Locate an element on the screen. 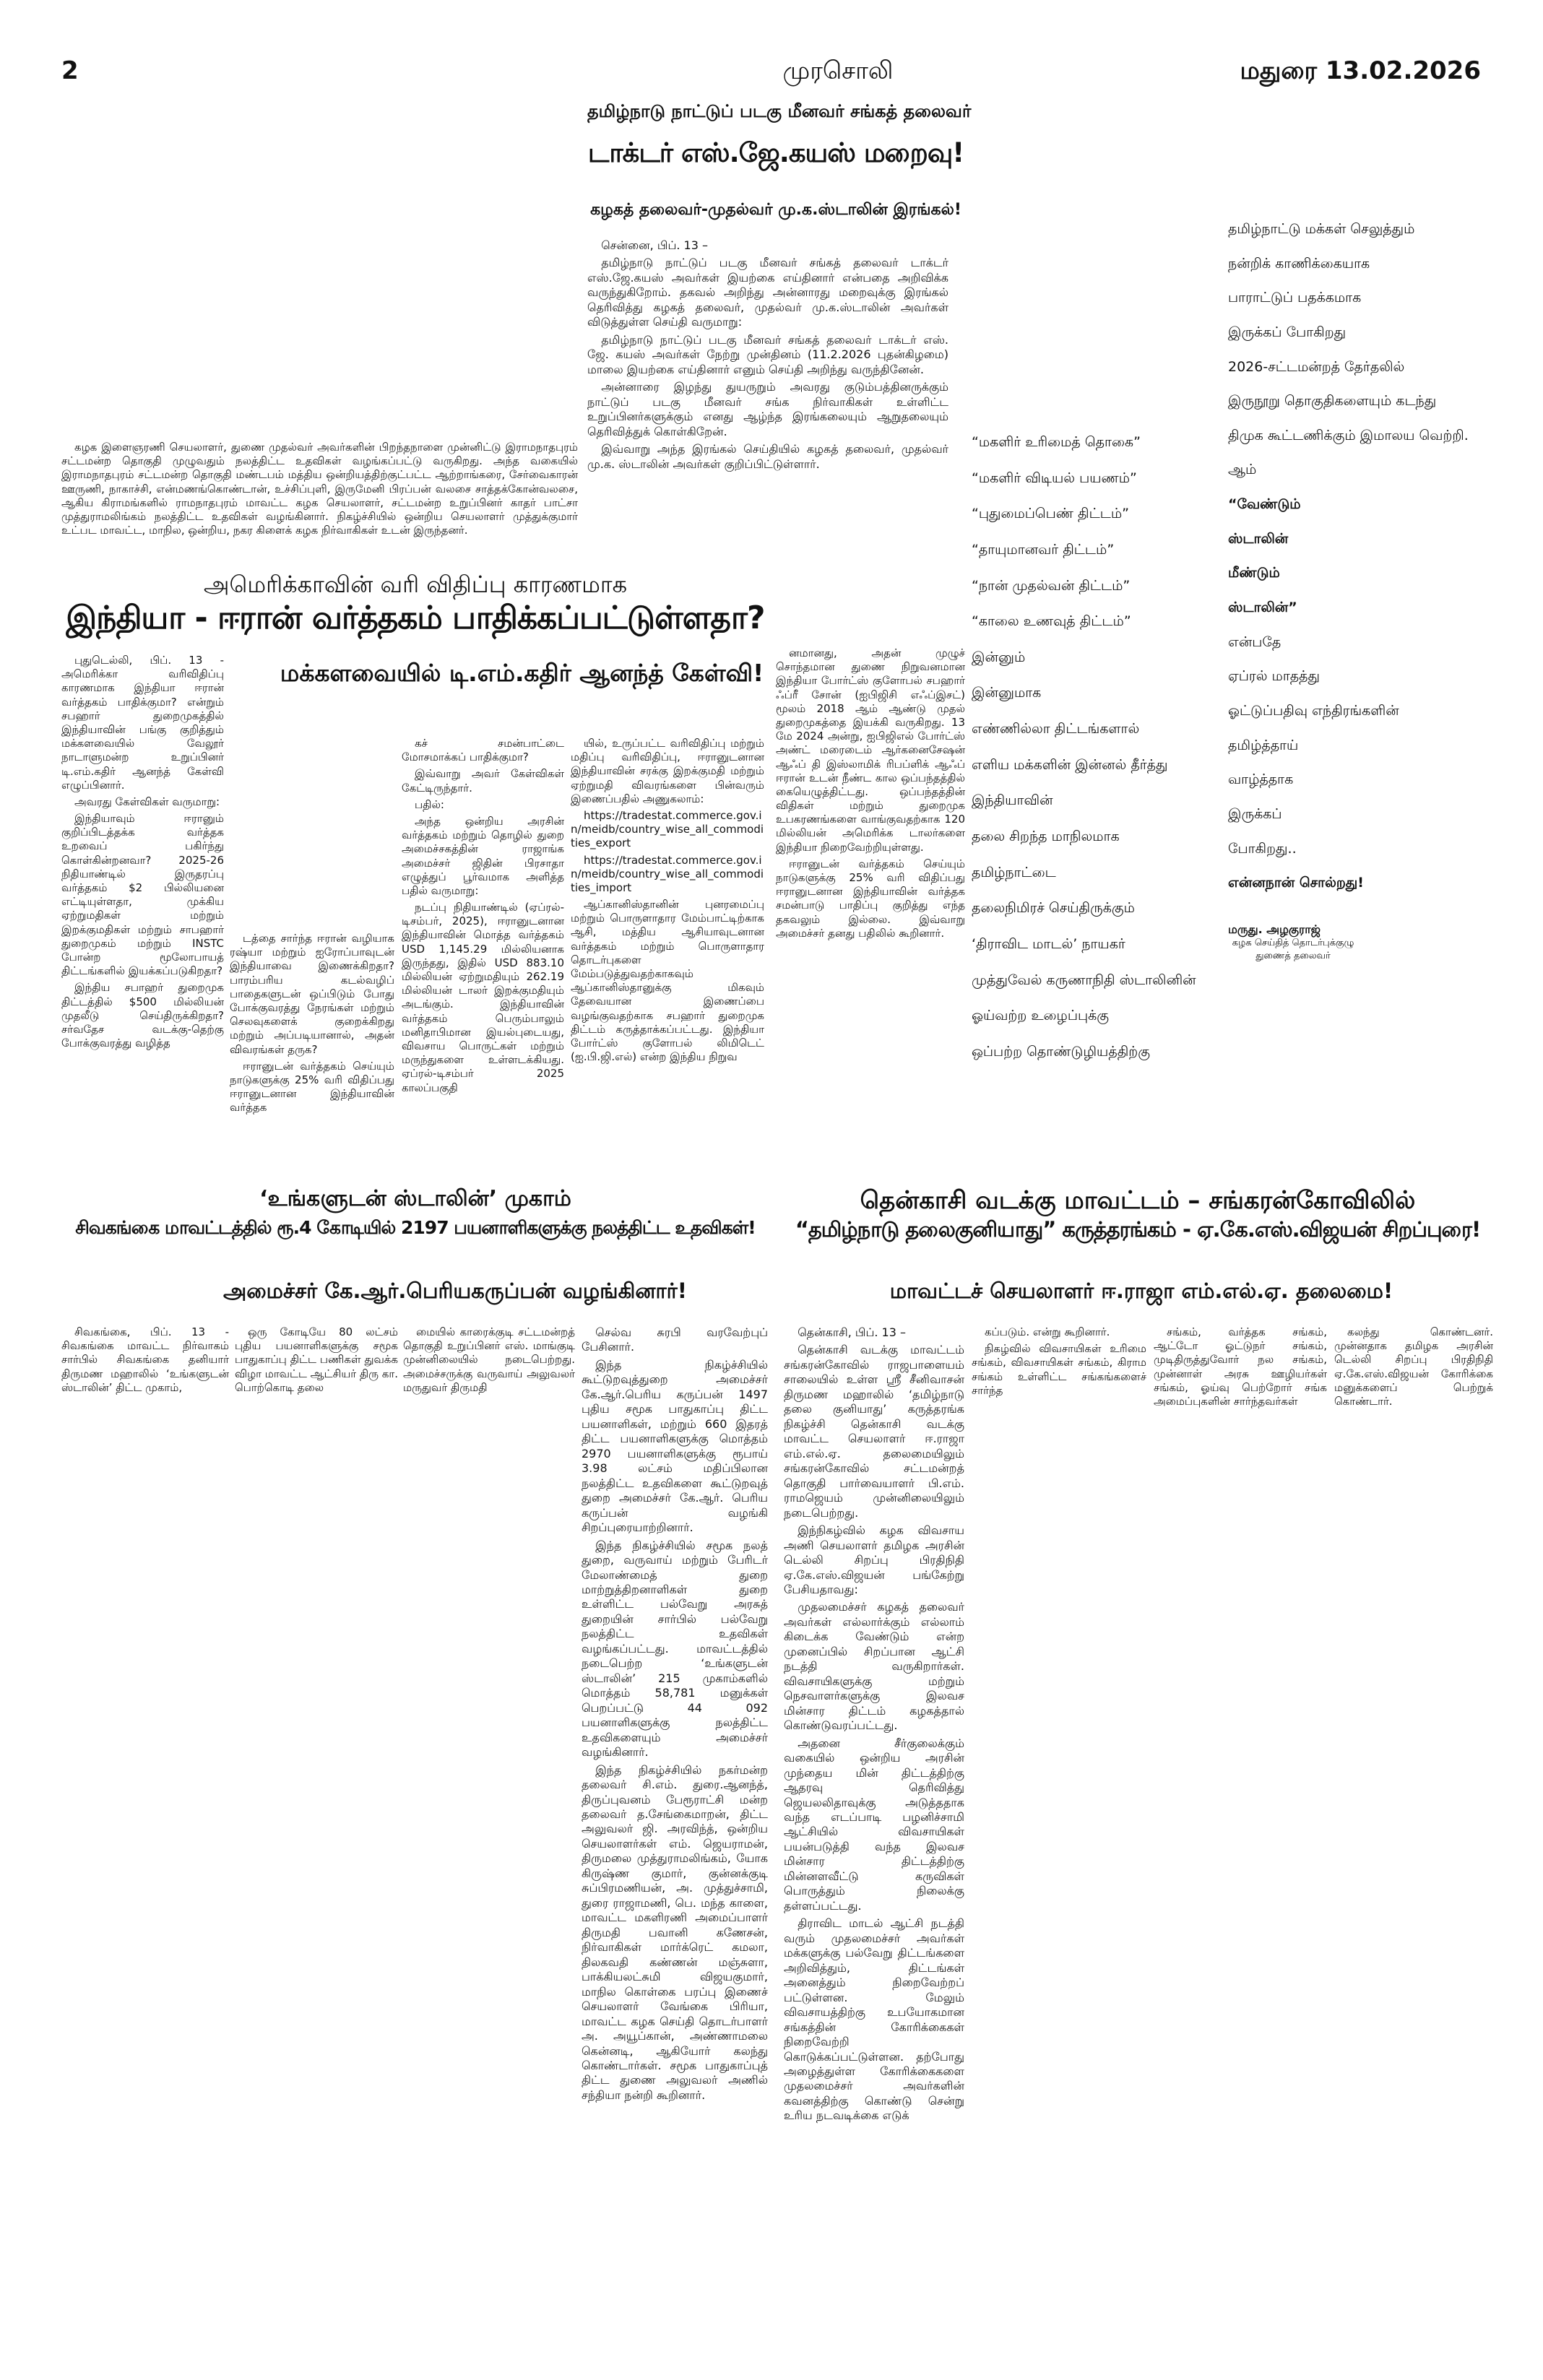 The width and height of the screenshot is (1543, 2380). line: தமிழ்த்தாய் is located at coordinates (1263, 745).